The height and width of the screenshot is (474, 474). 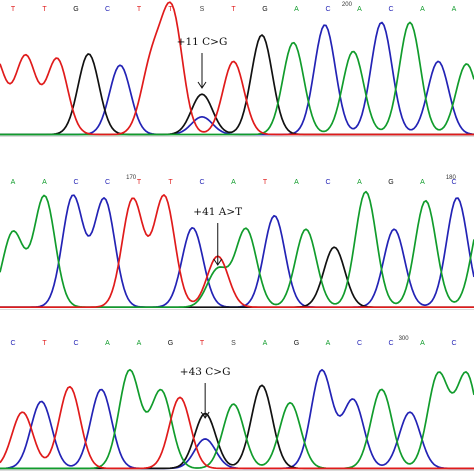 I want to click on position-label: 170, so click(x=131, y=178).